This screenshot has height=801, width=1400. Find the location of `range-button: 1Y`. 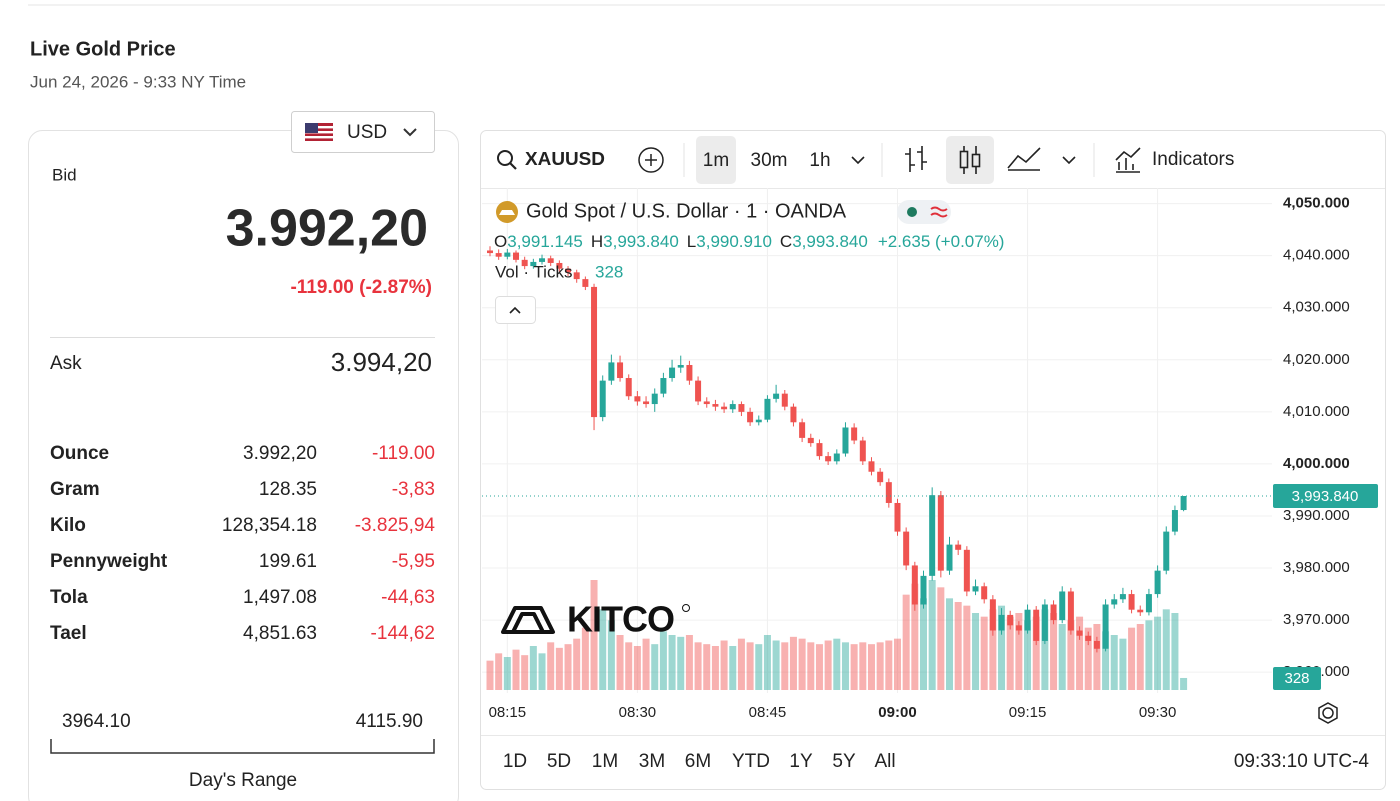

range-button: 1Y is located at coordinates (801, 761).